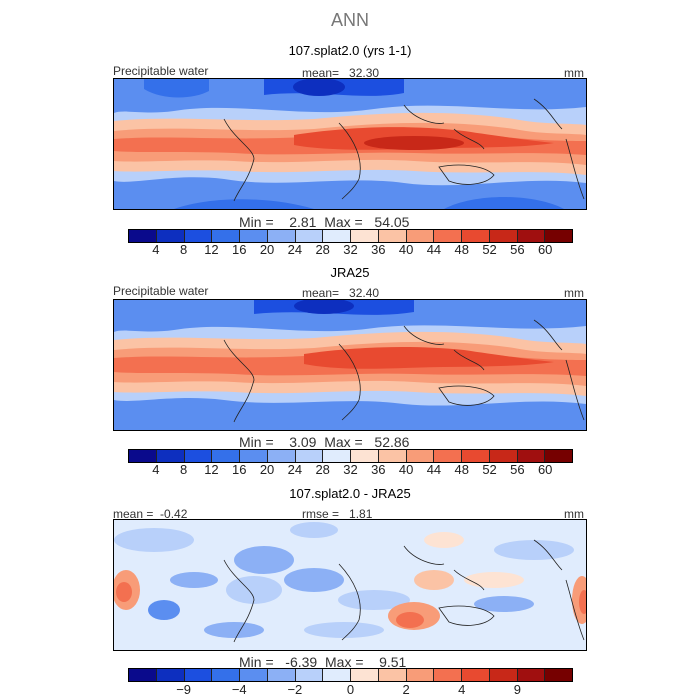  What do you see at coordinates (303, 222) in the screenshot?
I see `panel-1-min-value: 2.81` at bounding box center [303, 222].